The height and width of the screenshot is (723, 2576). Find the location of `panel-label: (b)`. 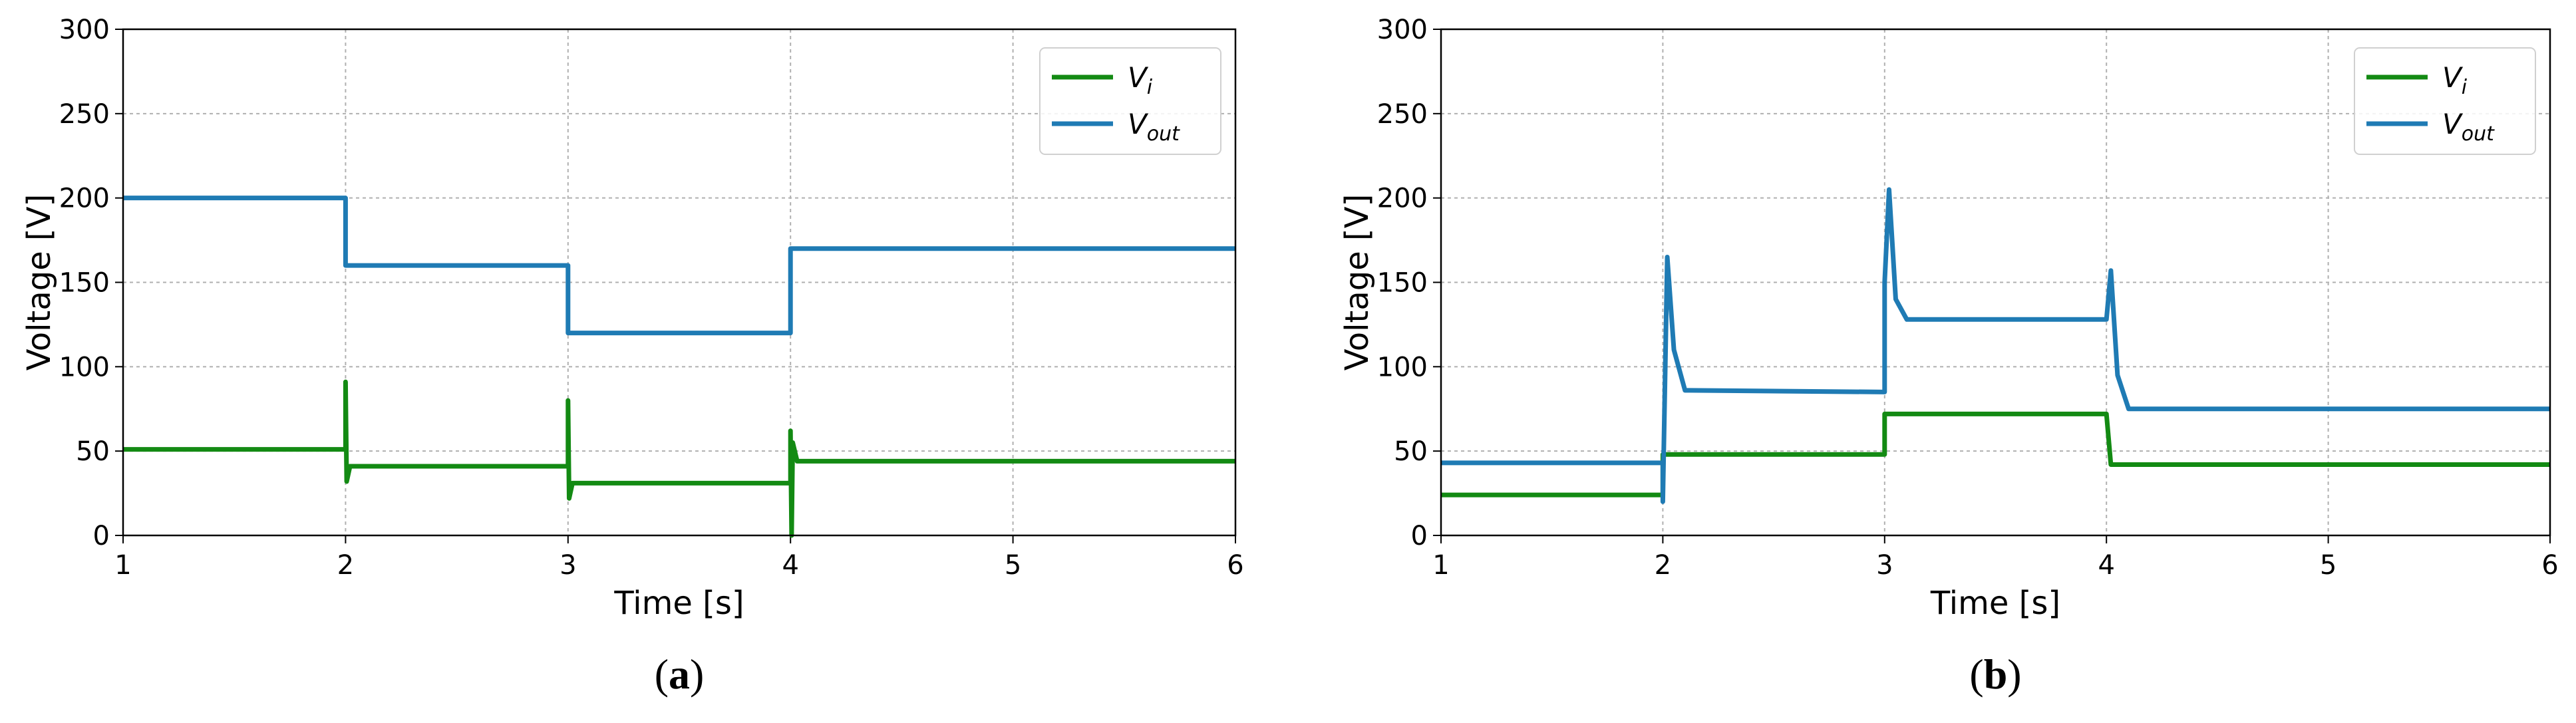

panel-label: (b) is located at coordinates (1995, 674).